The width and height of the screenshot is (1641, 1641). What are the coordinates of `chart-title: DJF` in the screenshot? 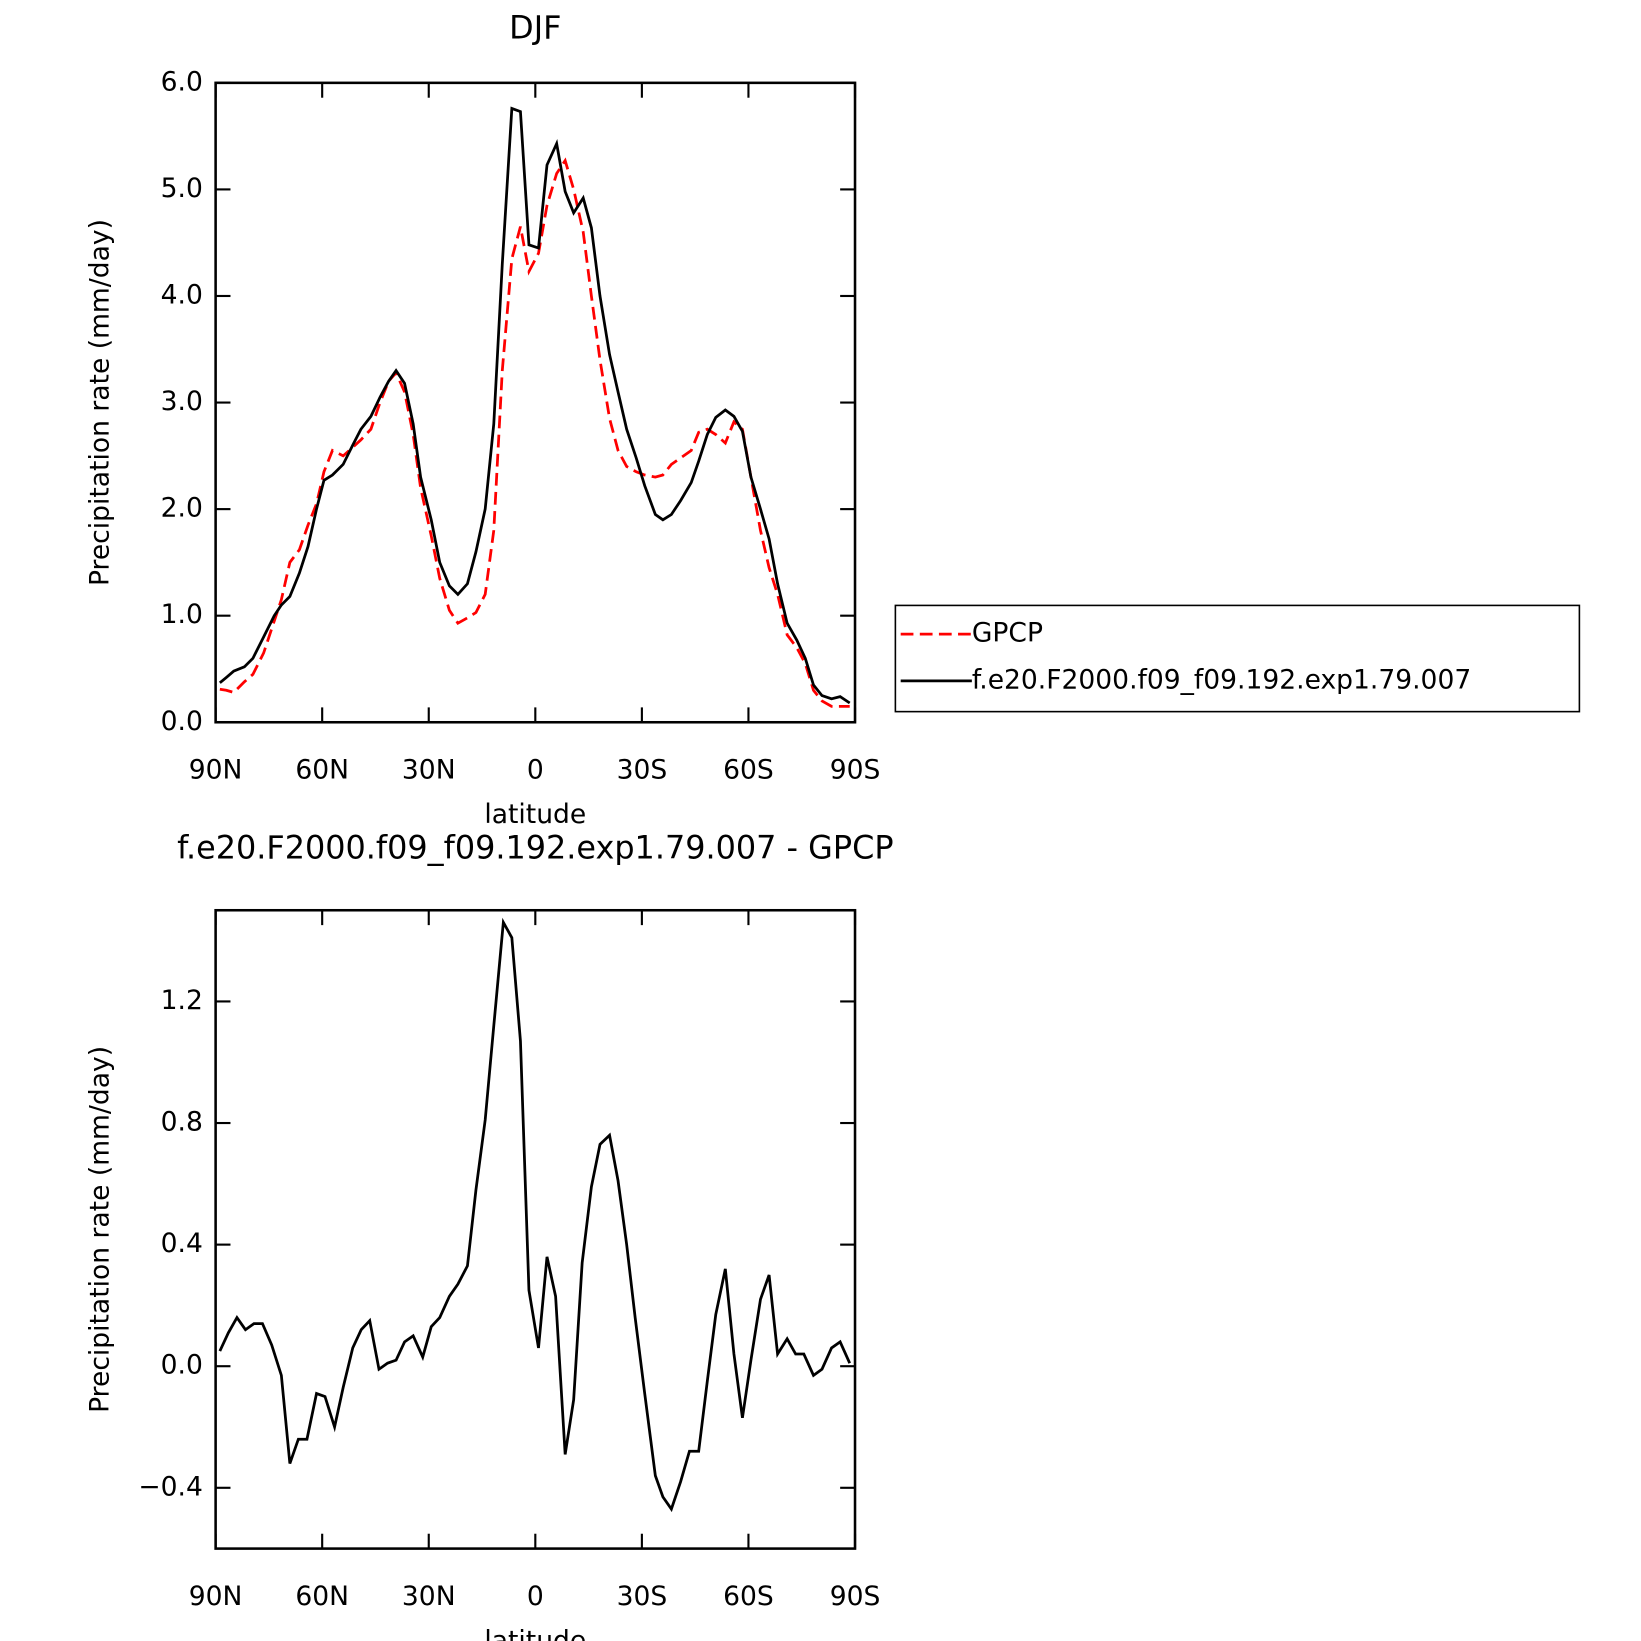 It's located at (535, 28).